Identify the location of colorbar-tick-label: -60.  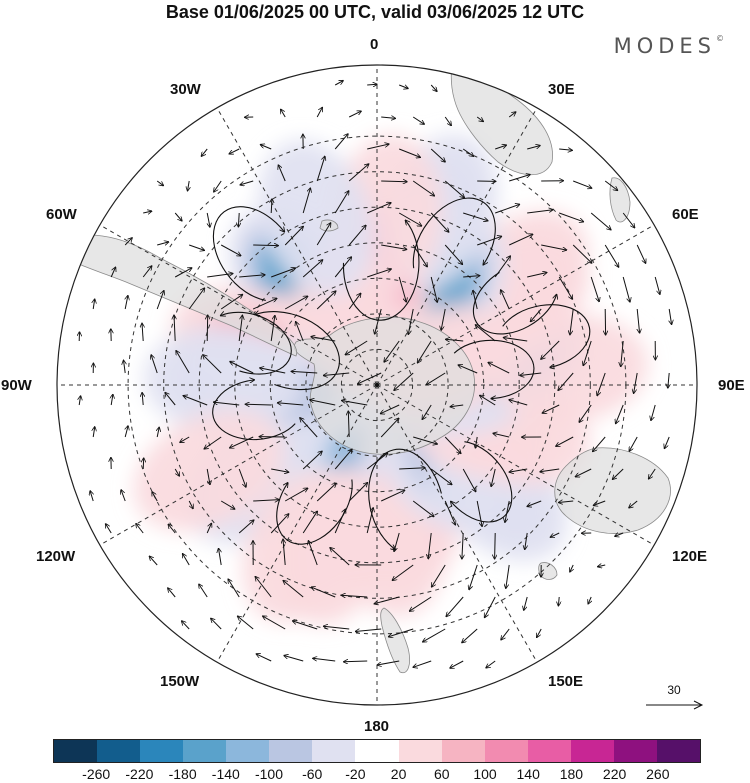
(312, 774).